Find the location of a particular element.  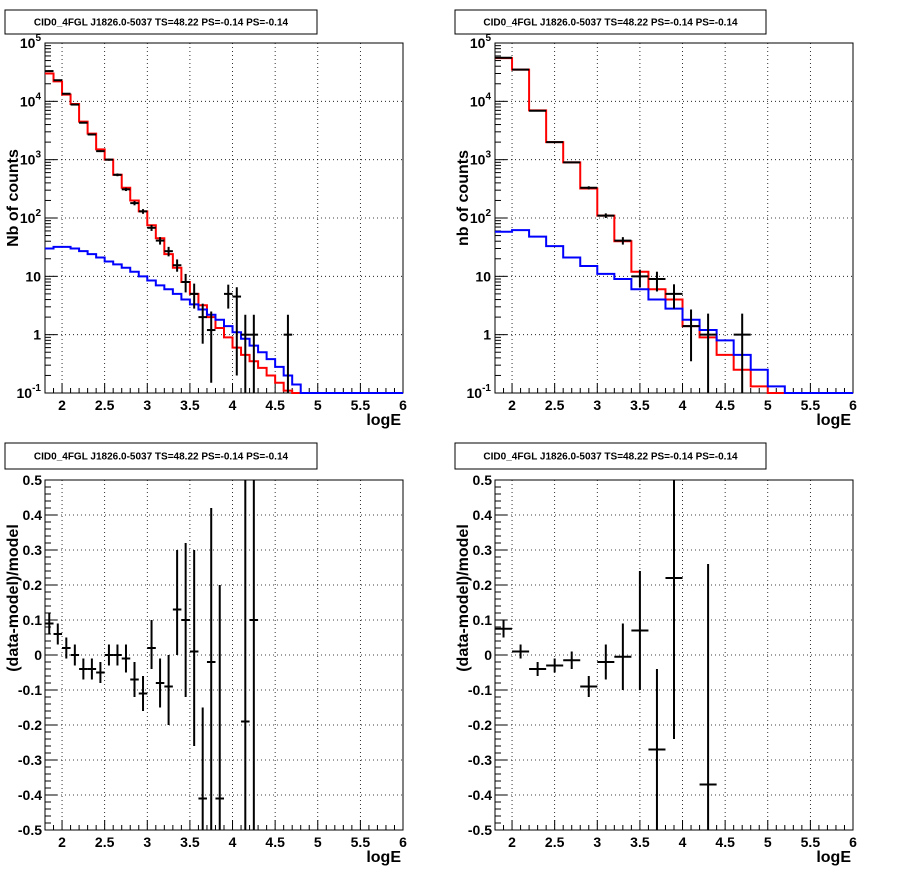

y-tick-label: 0 is located at coordinates (488, 655).